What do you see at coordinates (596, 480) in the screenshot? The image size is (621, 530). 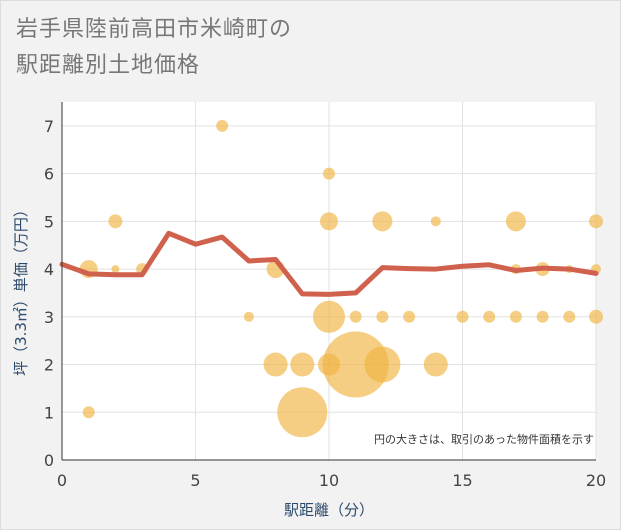 I see `x-tick-label: 20` at bounding box center [596, 480].